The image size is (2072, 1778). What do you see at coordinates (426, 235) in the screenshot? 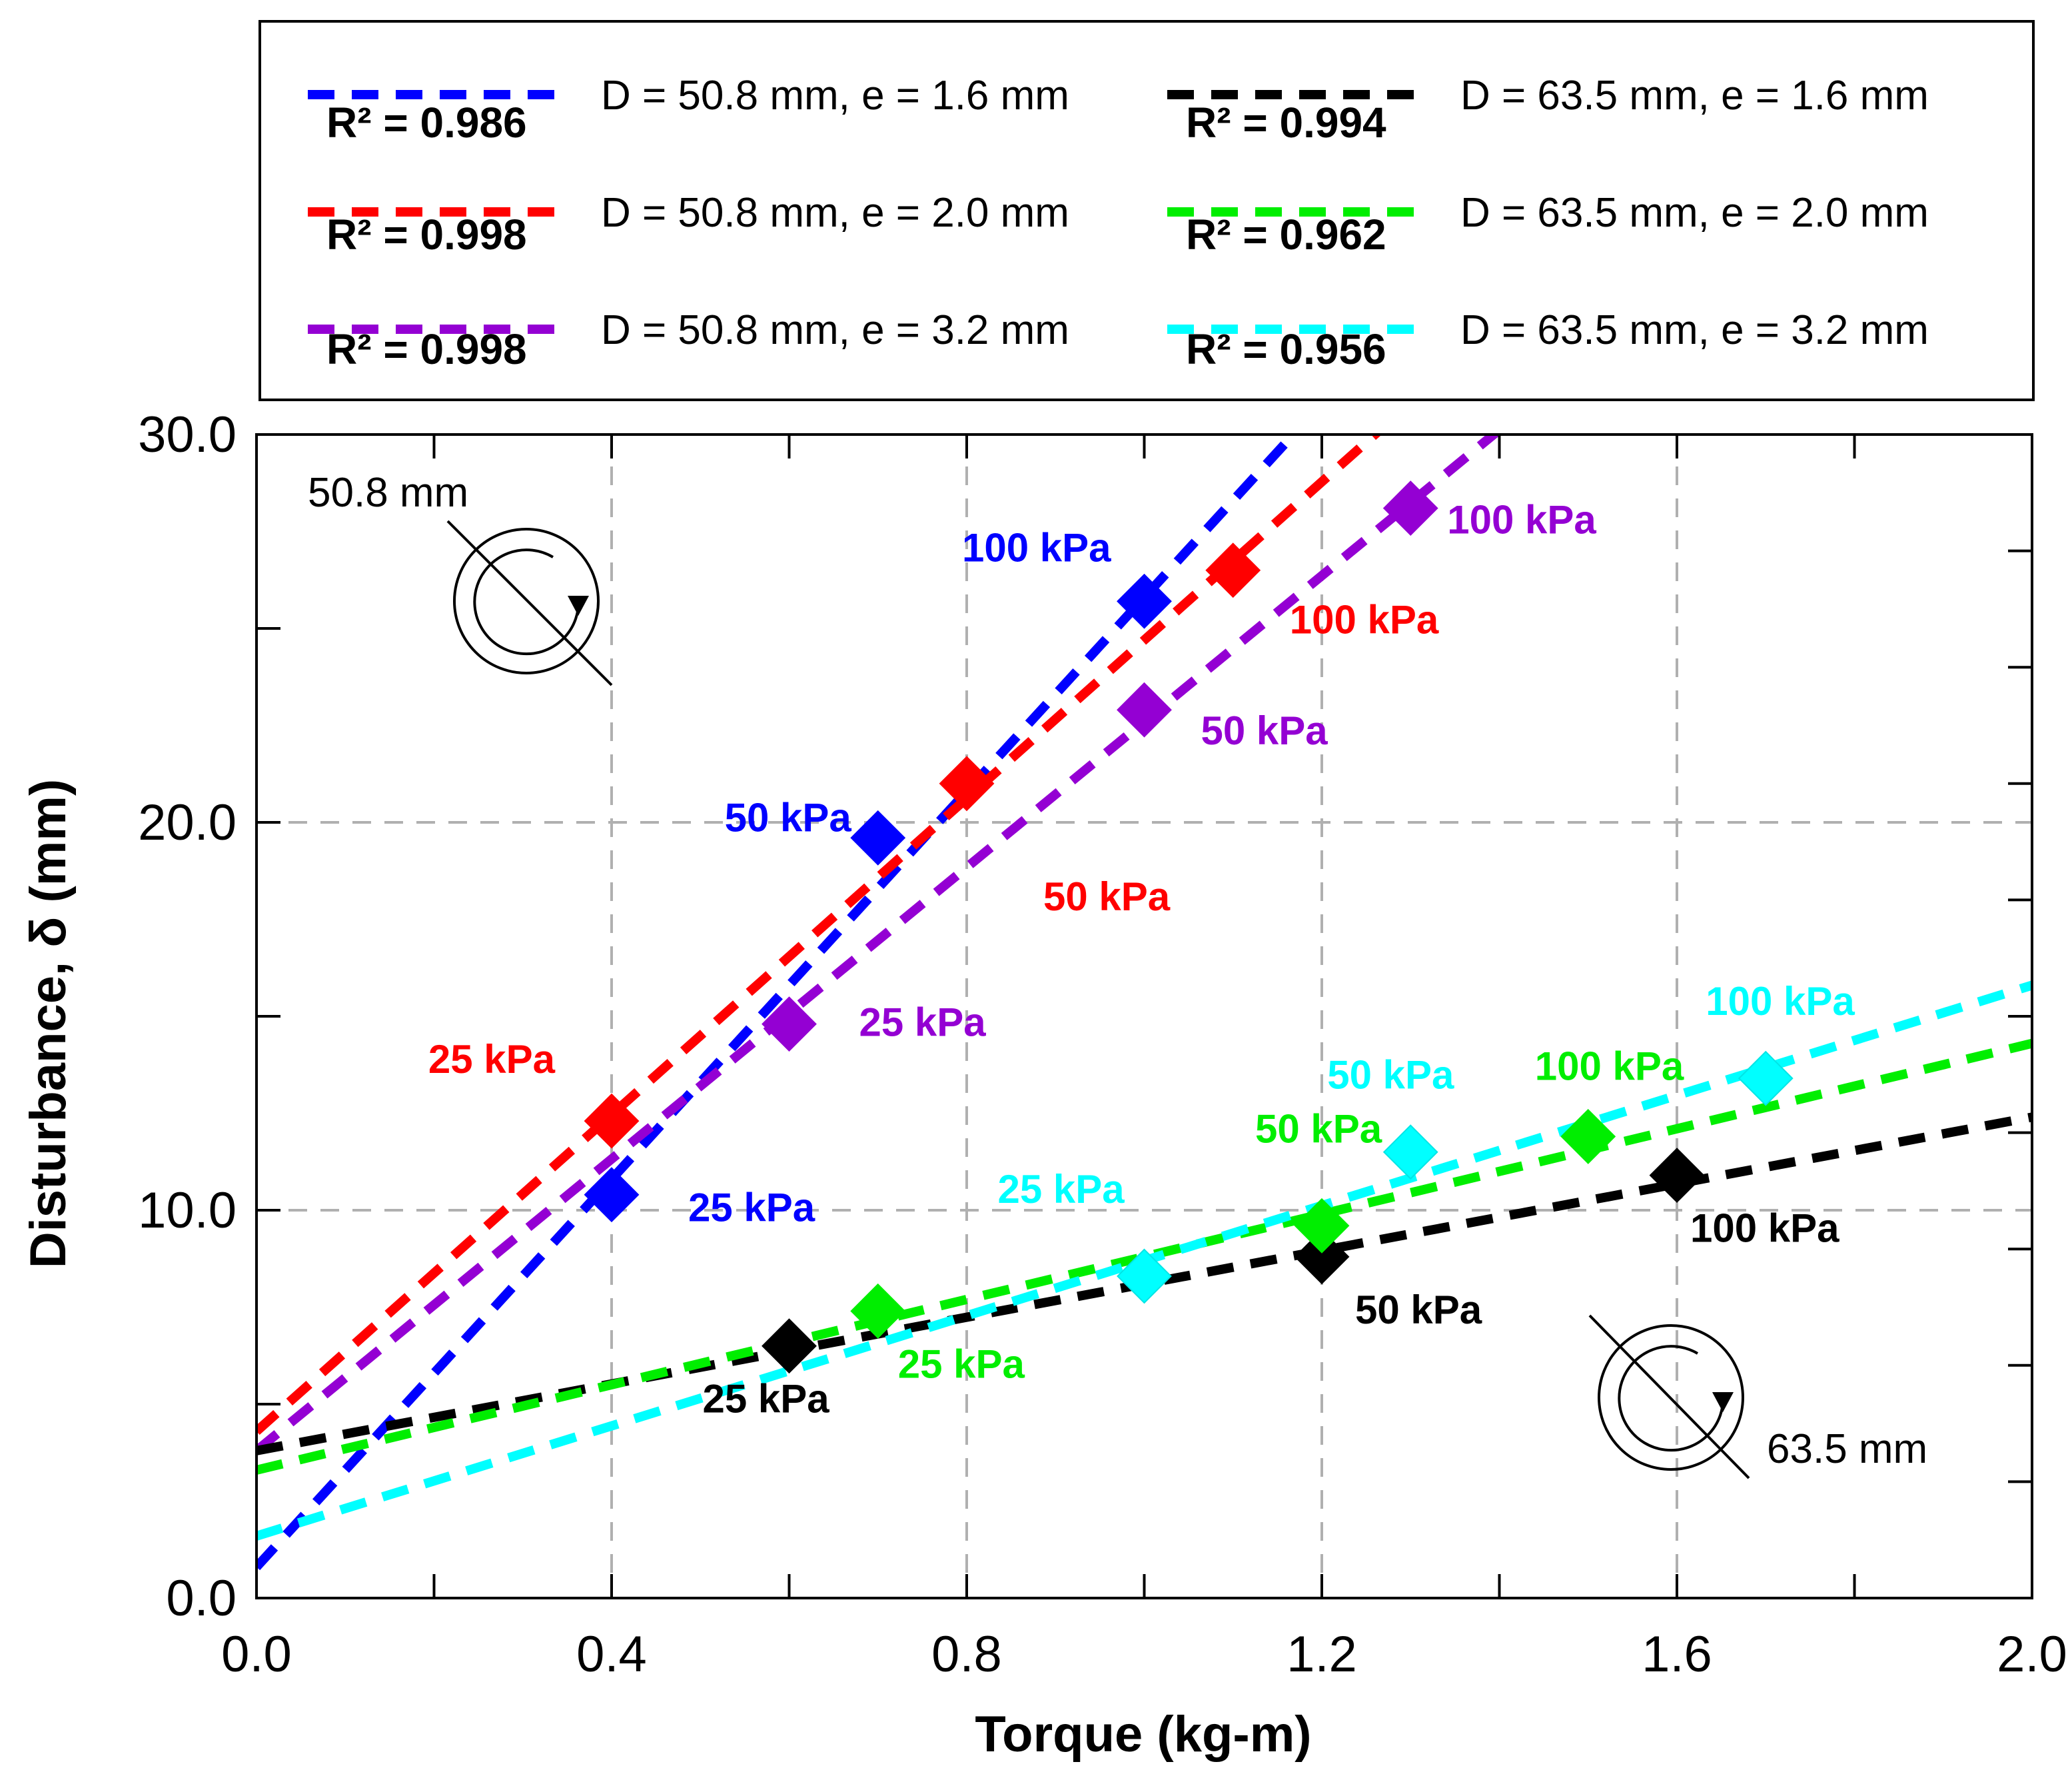
I see `legend-r2-series-2: R² = 0.998` at bounding box center [426, 235].